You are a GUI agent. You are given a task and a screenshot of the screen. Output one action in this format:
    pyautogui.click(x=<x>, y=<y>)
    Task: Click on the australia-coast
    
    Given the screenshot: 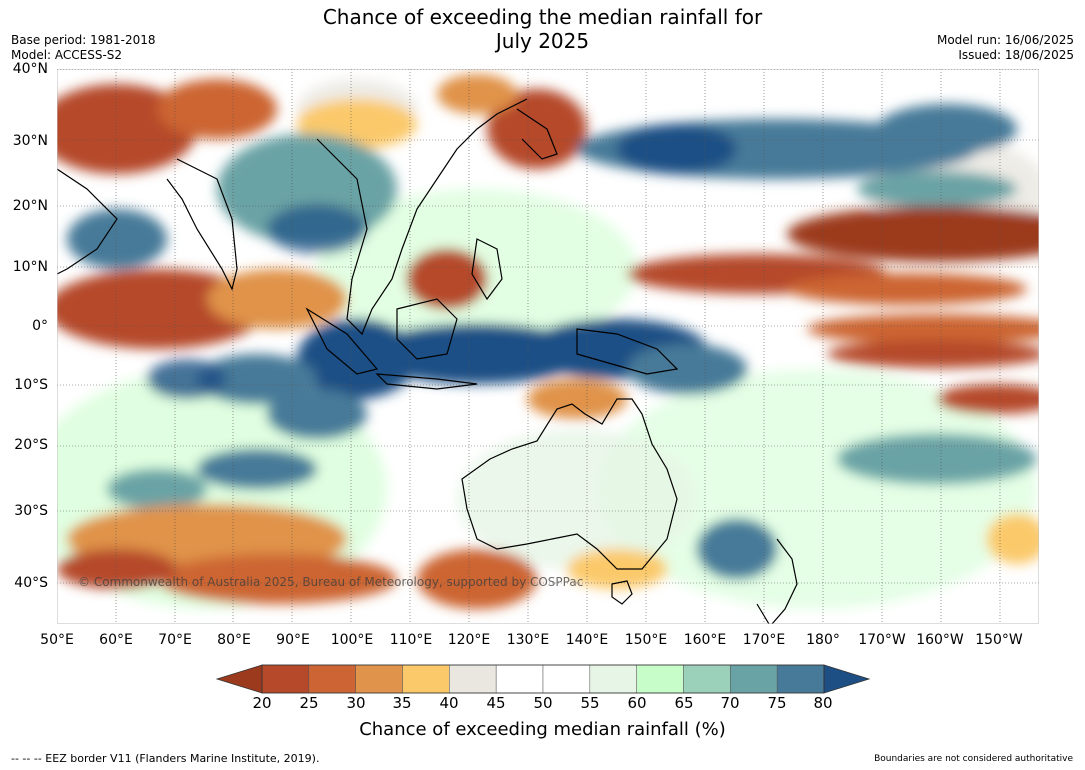 What is the action you would take?
    pyautogui.click(x=569, y=484)
    